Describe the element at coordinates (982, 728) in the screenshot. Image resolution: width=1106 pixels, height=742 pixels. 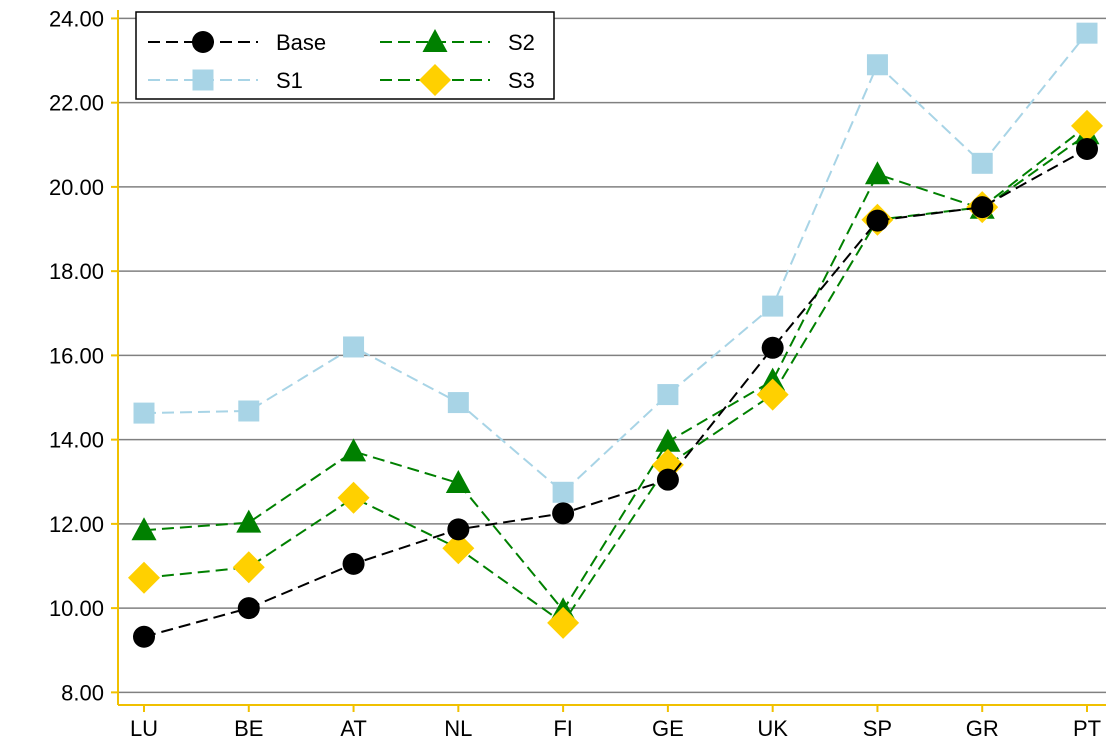
I see `x-tick-label: GR` at that location.